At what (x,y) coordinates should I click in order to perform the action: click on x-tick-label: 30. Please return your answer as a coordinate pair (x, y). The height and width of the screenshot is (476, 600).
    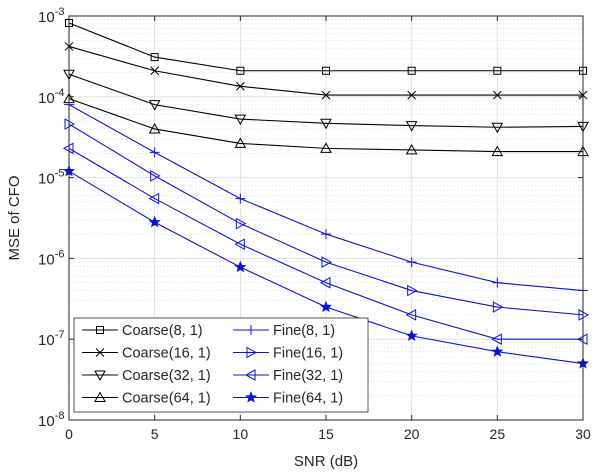
    Looking at the image, I should click on (583, 434).